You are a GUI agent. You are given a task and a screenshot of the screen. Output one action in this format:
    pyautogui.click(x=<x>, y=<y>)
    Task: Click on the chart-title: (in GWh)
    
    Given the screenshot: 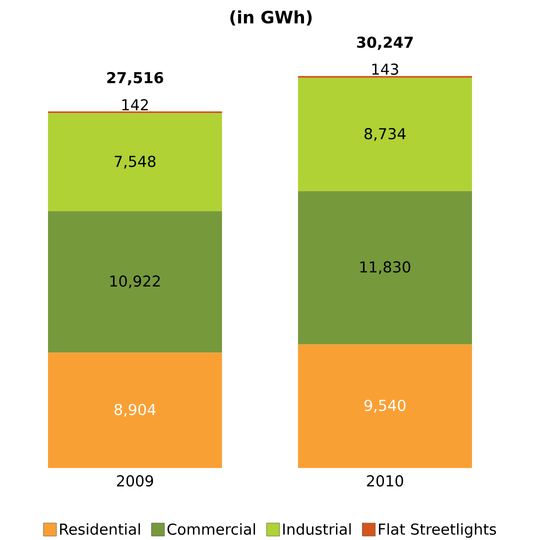 What is the action you would take?
    pyautogui.click(x=271, y=18)
    